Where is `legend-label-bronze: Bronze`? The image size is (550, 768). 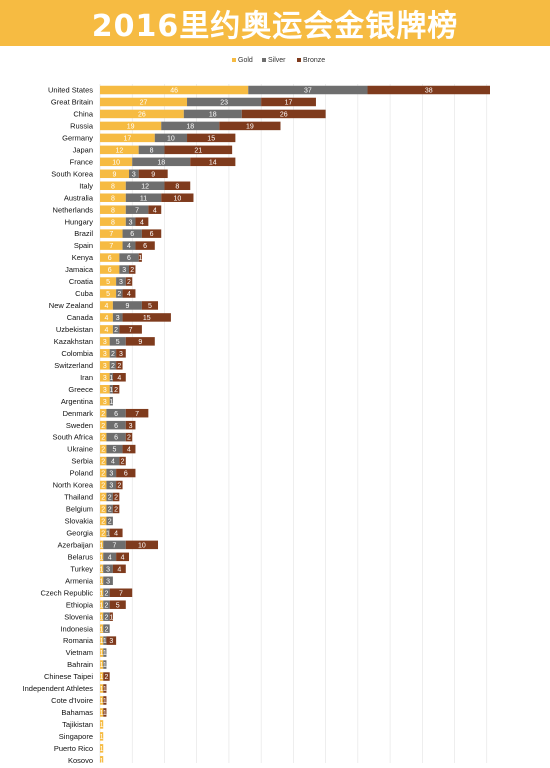 legend-label-bronze: Bronze is located at coordinates (314, 60).